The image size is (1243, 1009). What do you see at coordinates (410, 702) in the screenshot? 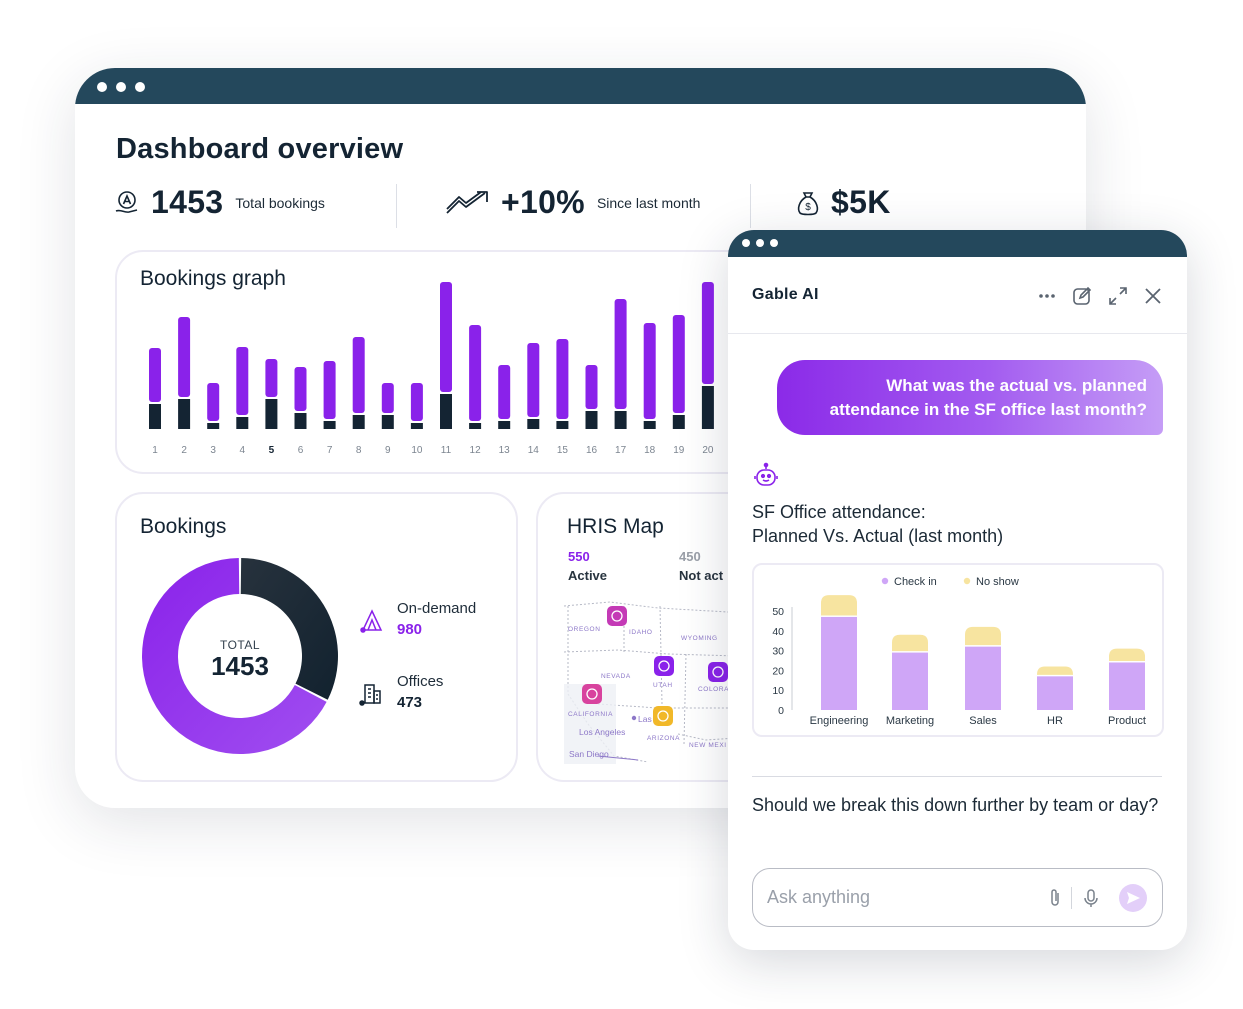
I see `offices-value: 473` at bounding box center [410, 702].